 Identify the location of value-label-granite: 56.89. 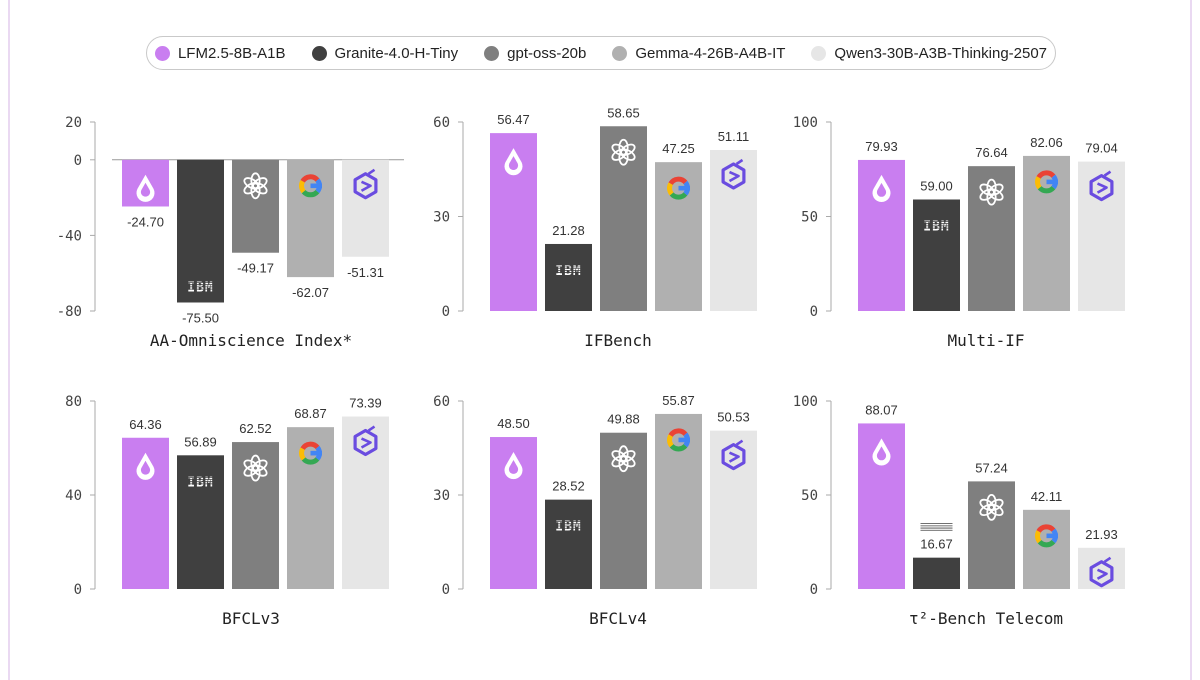
(200, 441).